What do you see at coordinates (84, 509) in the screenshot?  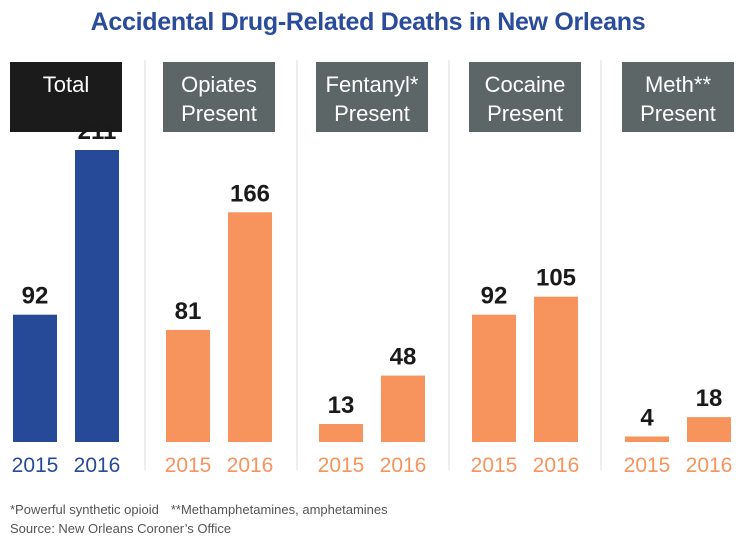 I see `footnote-fentanyl: *Powerful synthetic opioid` at bounding box center [84, 509].